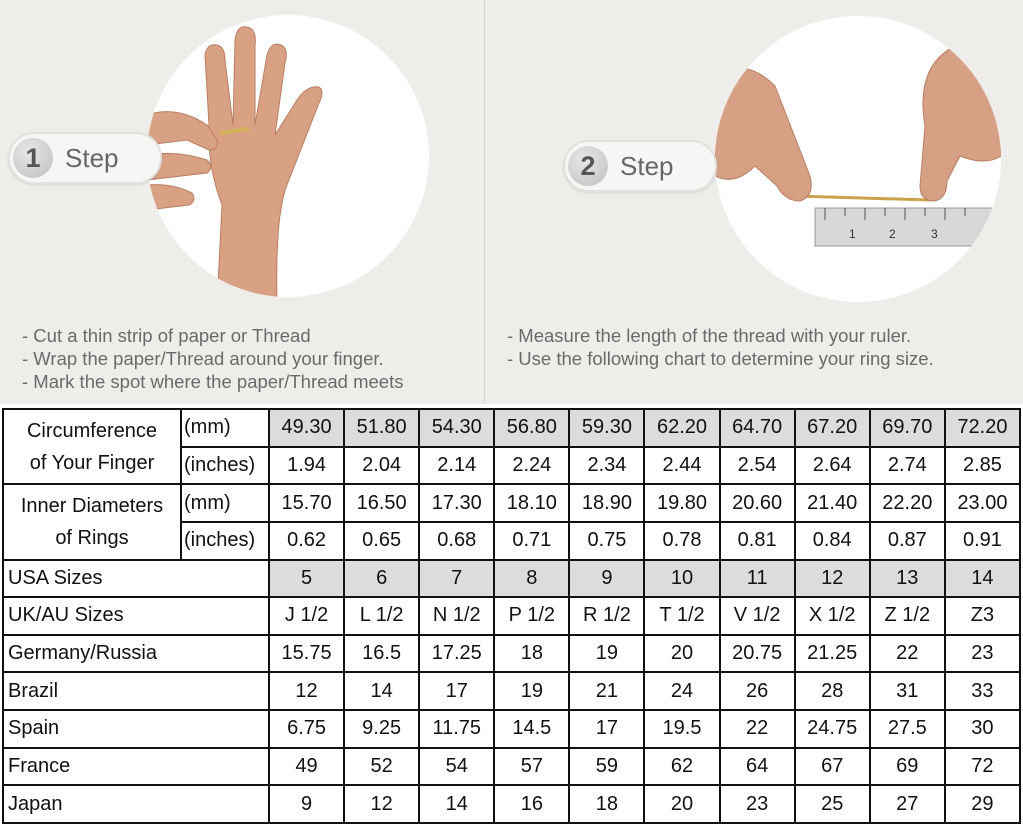 This screenshot has width=1023, height=826. What do you see at coordinates (832, 540) in the screenshot?
I see `table-cell: 0.84` at bounding box center [832, 540].